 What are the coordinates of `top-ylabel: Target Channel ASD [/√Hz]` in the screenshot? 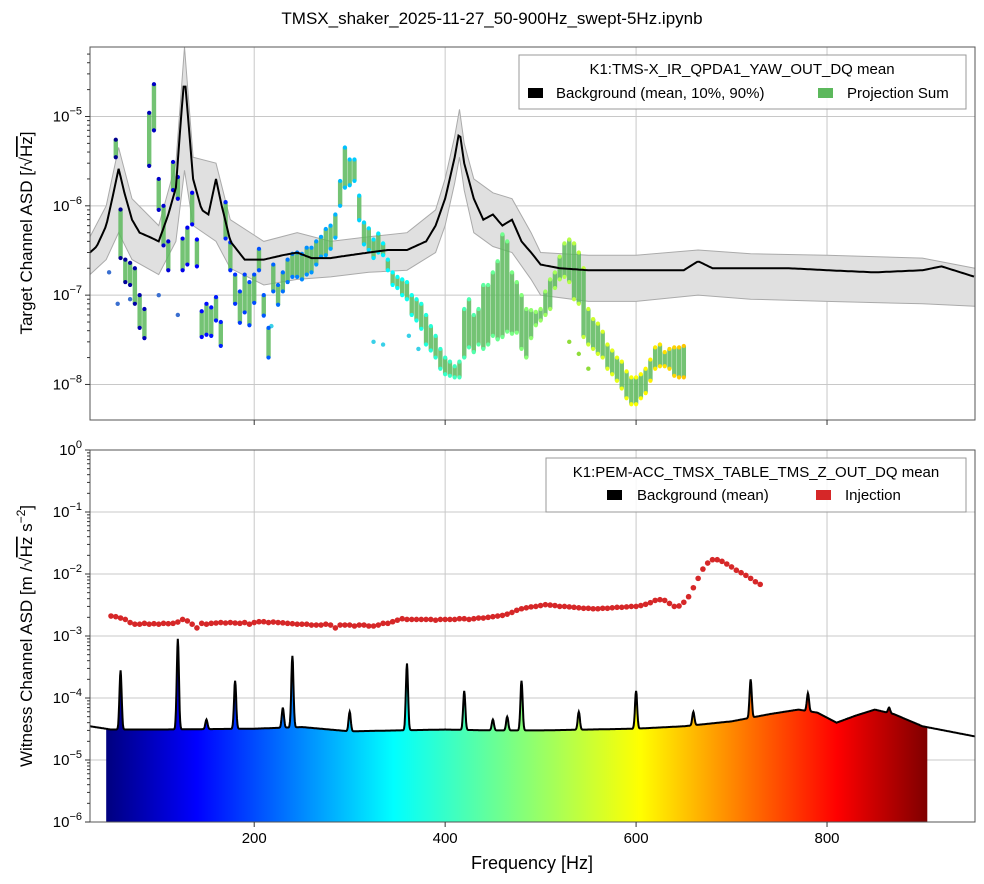 It's located at (26, 232).